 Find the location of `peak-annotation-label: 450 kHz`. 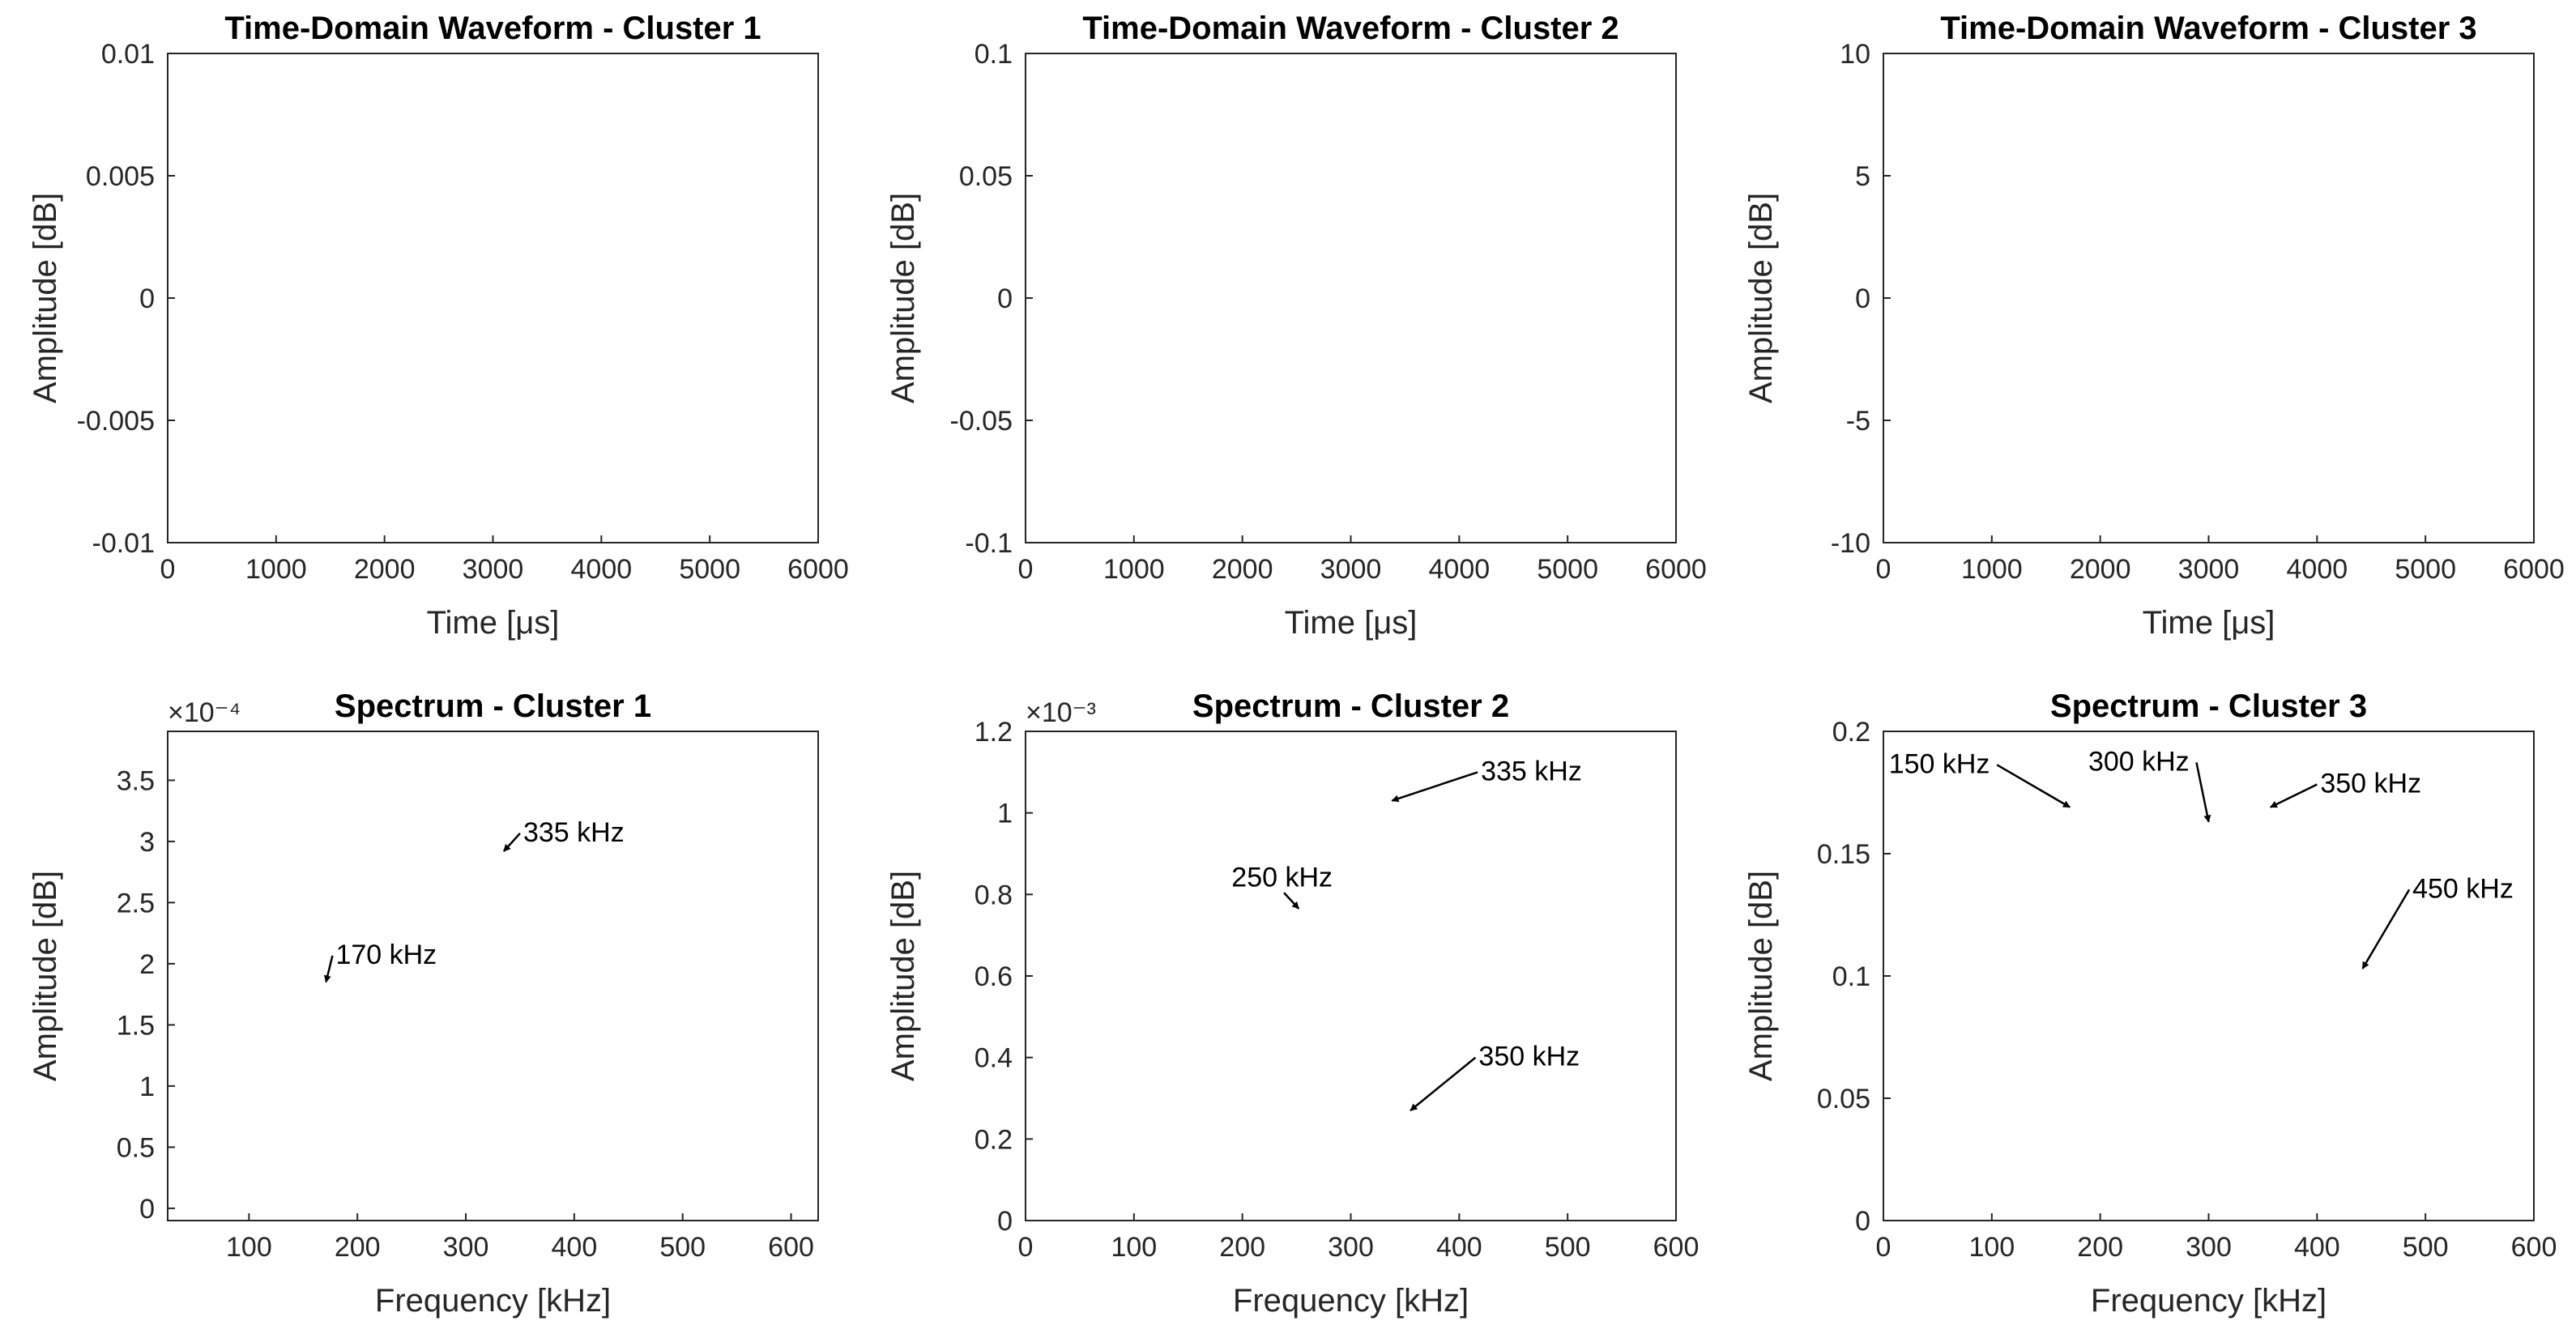

peak-annotation-label: 450 kHz is located at coordinates (2463, 889).